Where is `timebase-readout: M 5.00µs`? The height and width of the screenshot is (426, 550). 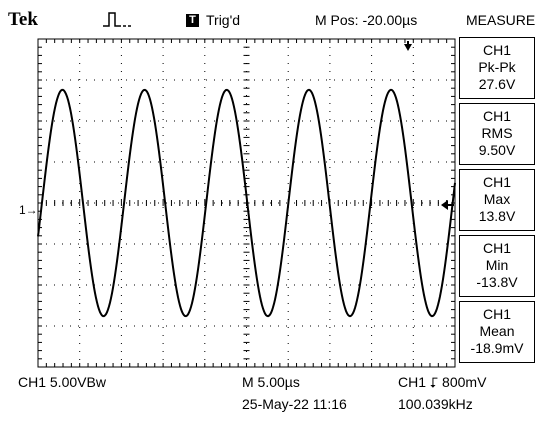
timebase-readout: M 5.00µs is located at coordinates (271, 382).